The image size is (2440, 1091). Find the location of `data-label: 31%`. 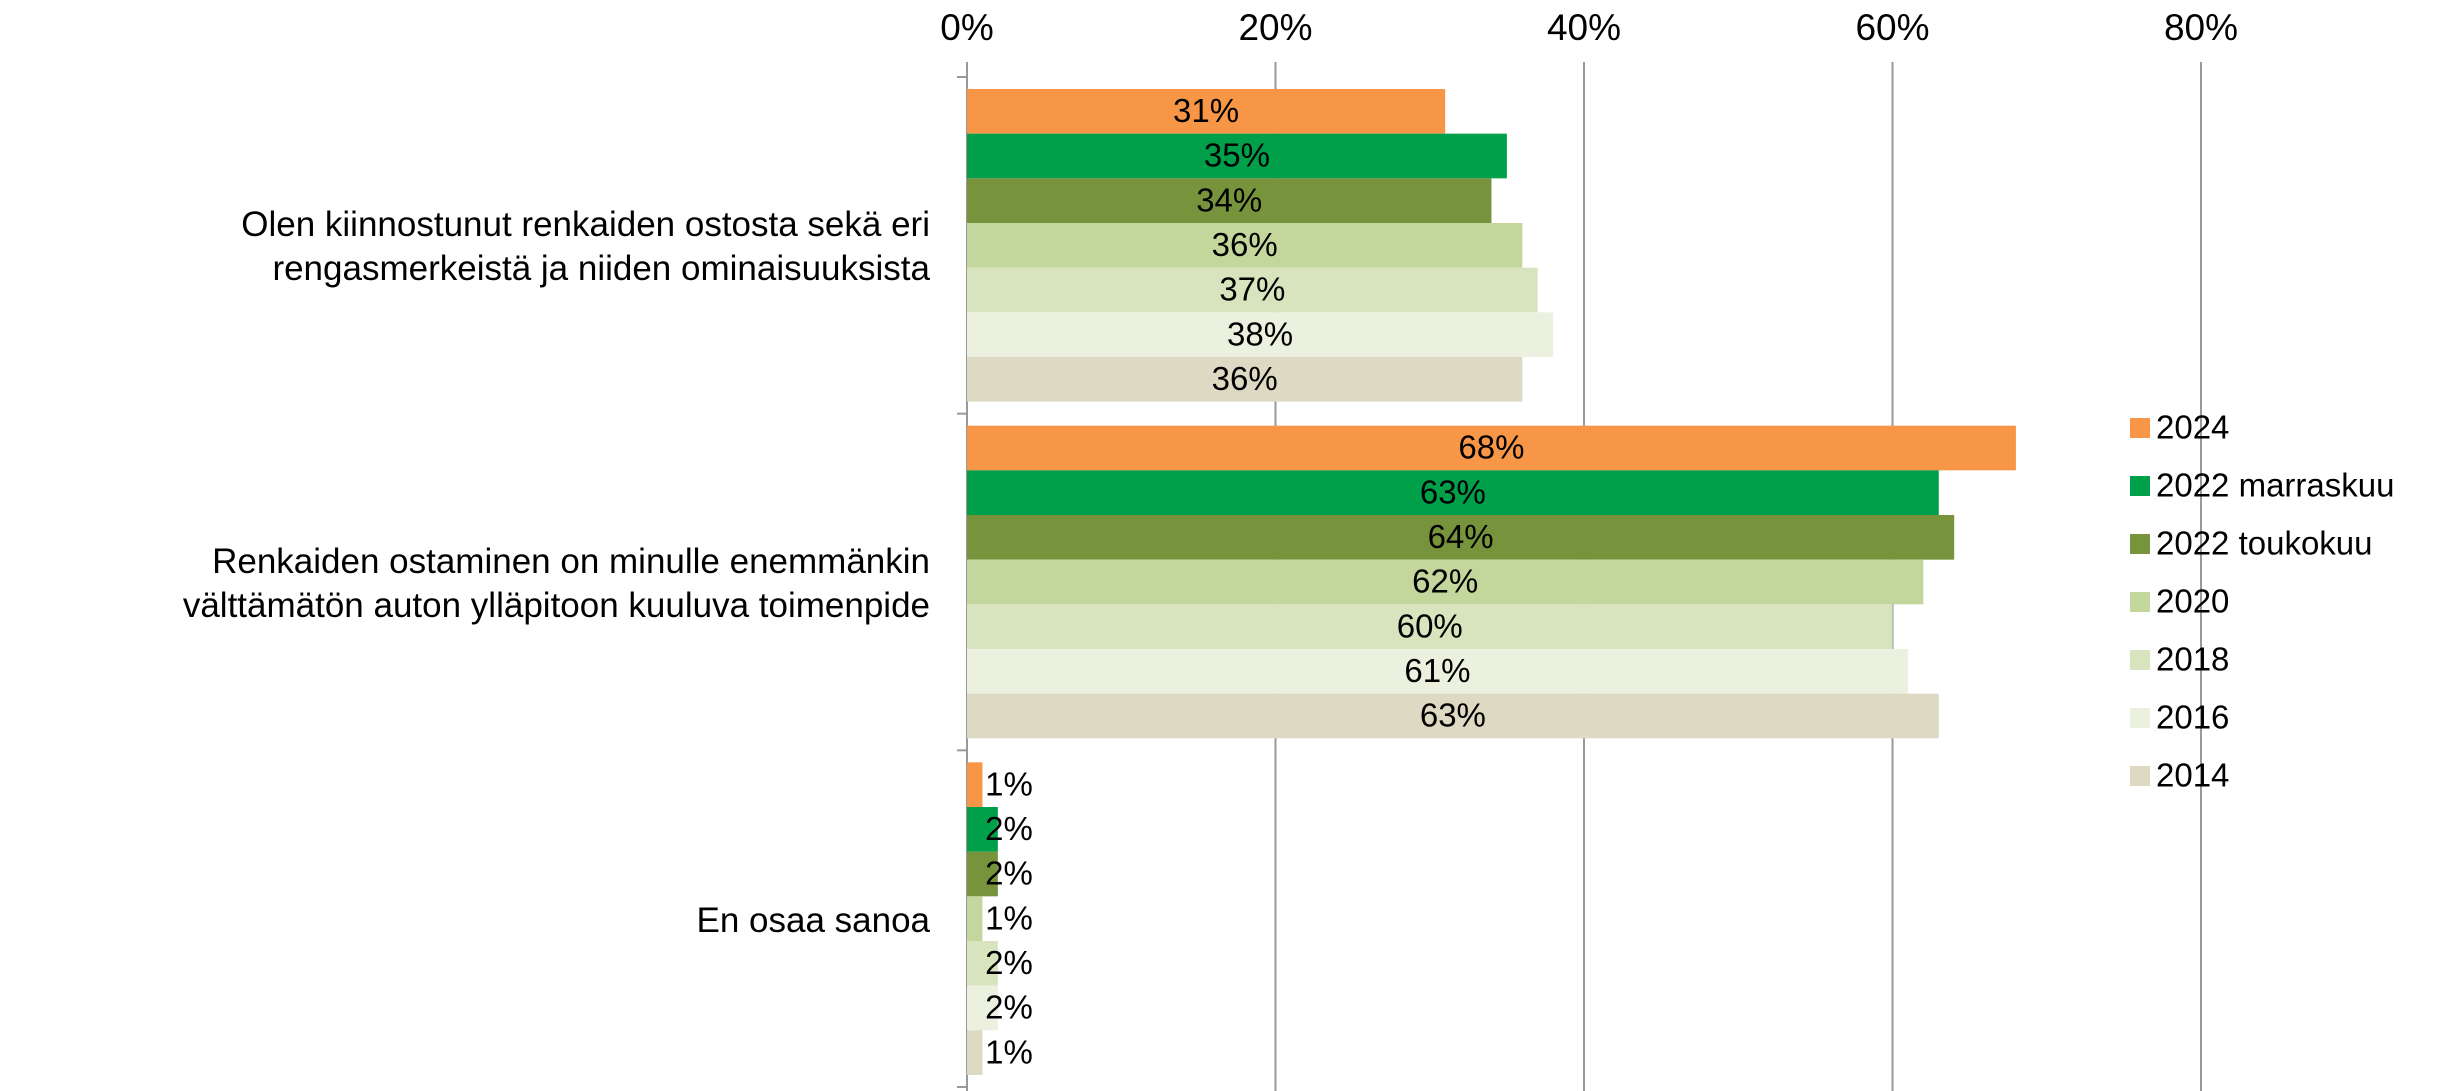

data-label: 31% is located at coordinates (1206, 110).